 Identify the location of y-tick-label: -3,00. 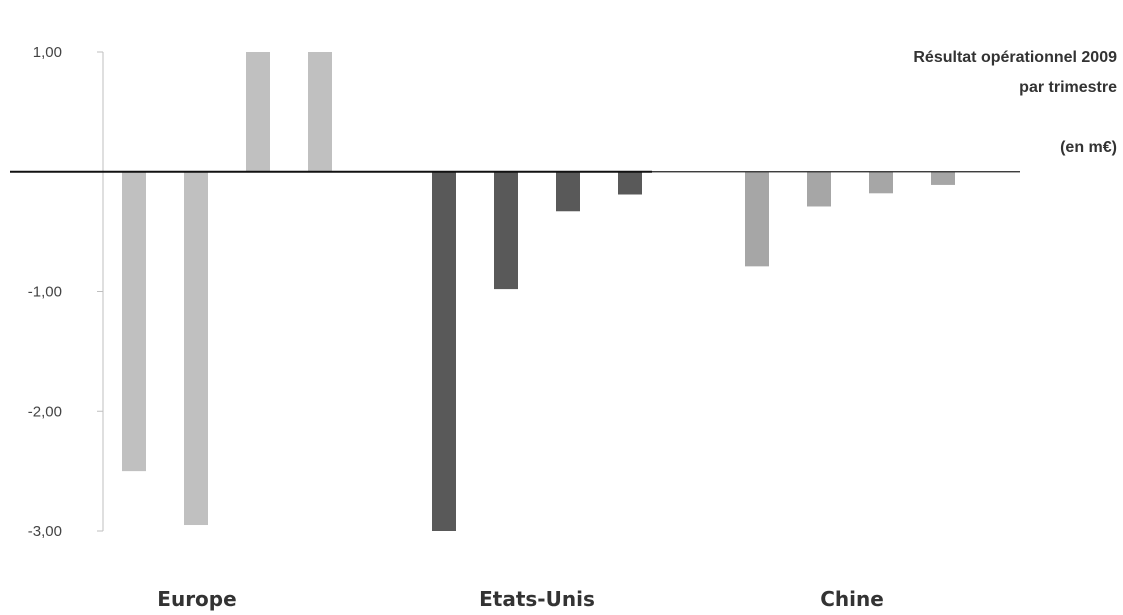
(45, 531).